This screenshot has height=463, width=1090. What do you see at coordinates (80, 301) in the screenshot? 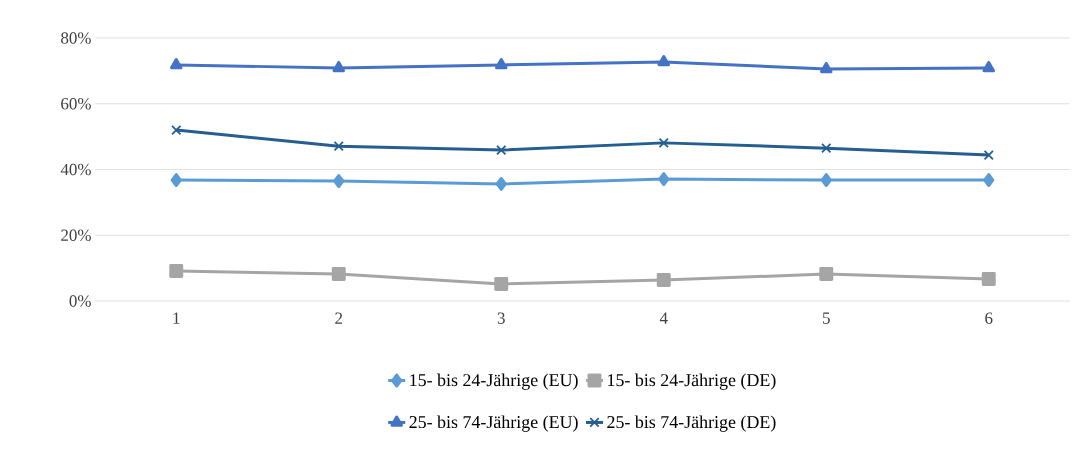
I see `y-tick-label: 0%` at bounding box center [80, 301].